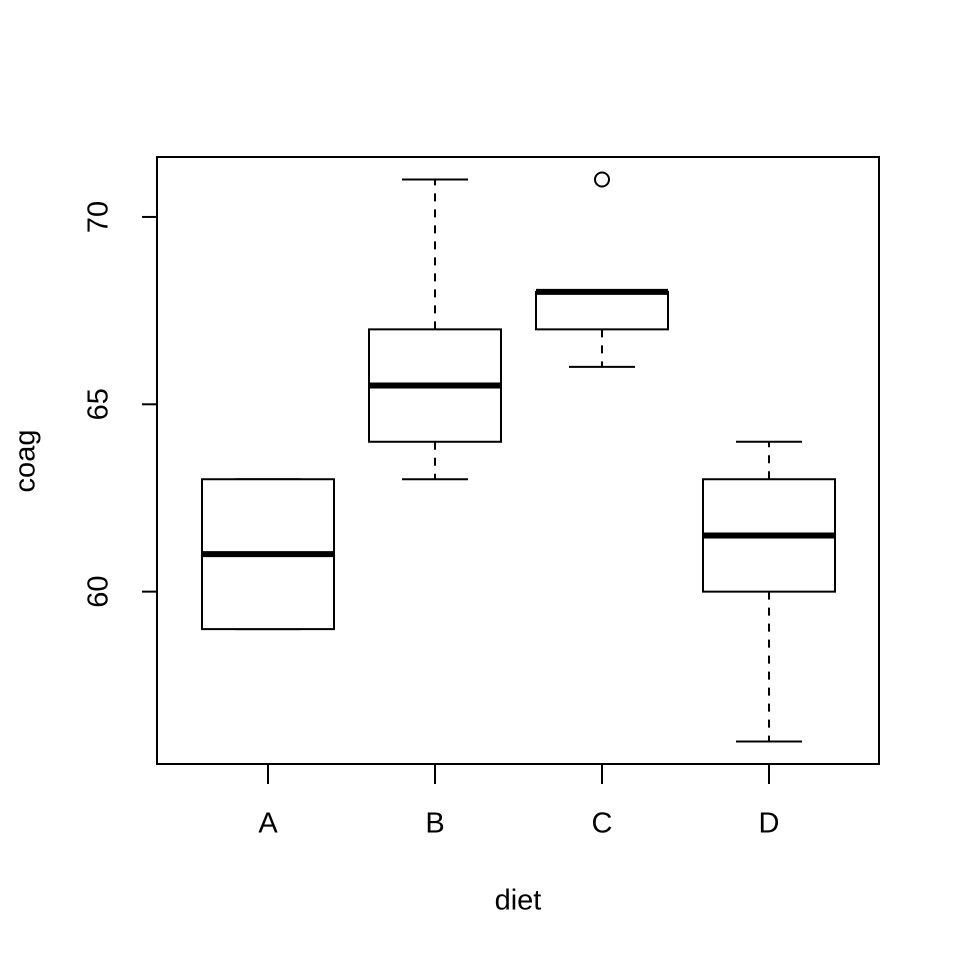  Describe the element at coordinates (268, 824) in the screenshot. I see `x-tick-label: A` at that location.